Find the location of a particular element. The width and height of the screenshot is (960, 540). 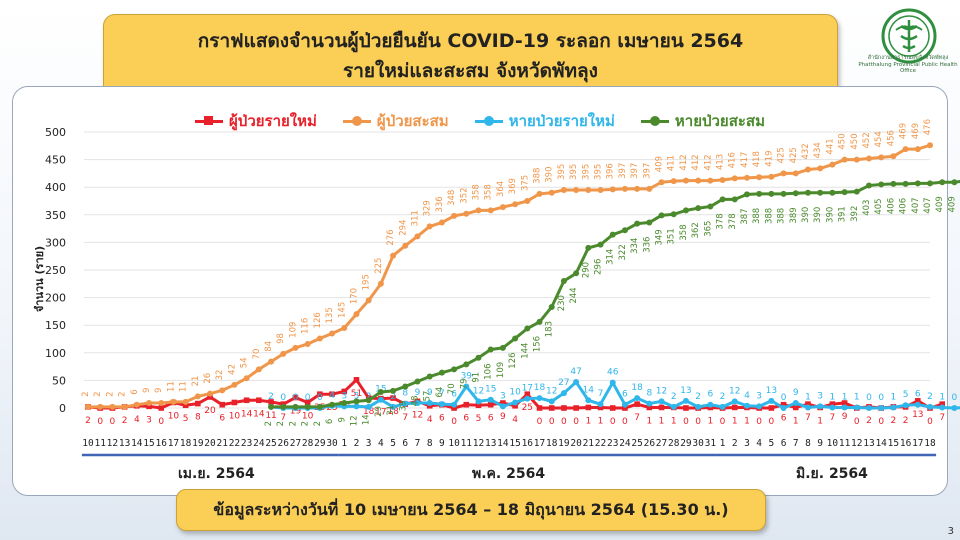

cumulative_cases-data-label: 116 is located at coordinates (306, 326).